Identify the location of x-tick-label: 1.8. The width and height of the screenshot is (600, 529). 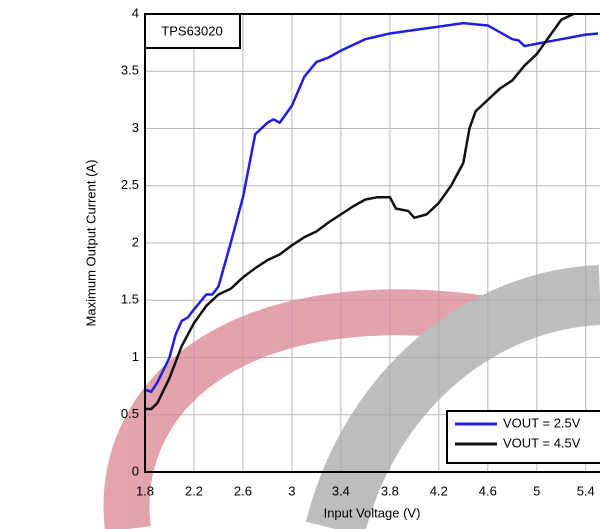
(145, 490).